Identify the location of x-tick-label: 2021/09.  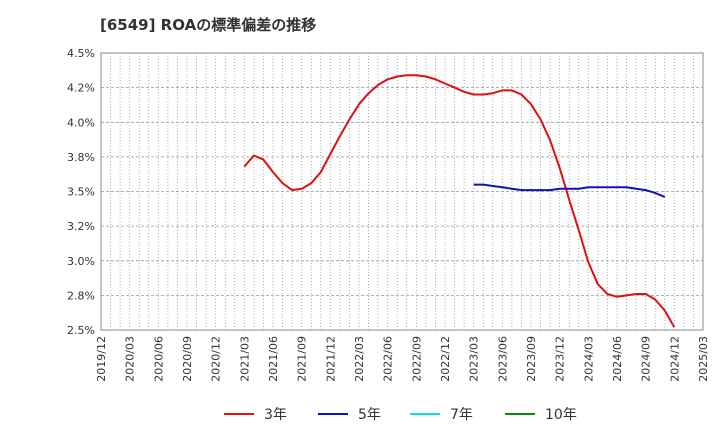
(302, 359).